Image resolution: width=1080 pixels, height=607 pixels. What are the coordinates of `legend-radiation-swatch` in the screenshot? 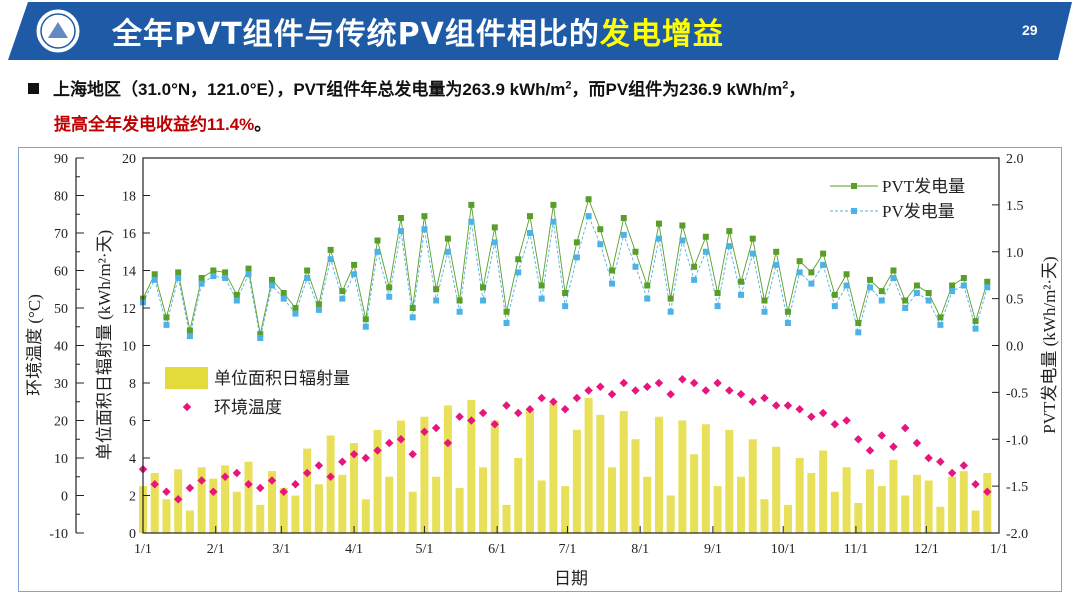 It's located at (186, 378).